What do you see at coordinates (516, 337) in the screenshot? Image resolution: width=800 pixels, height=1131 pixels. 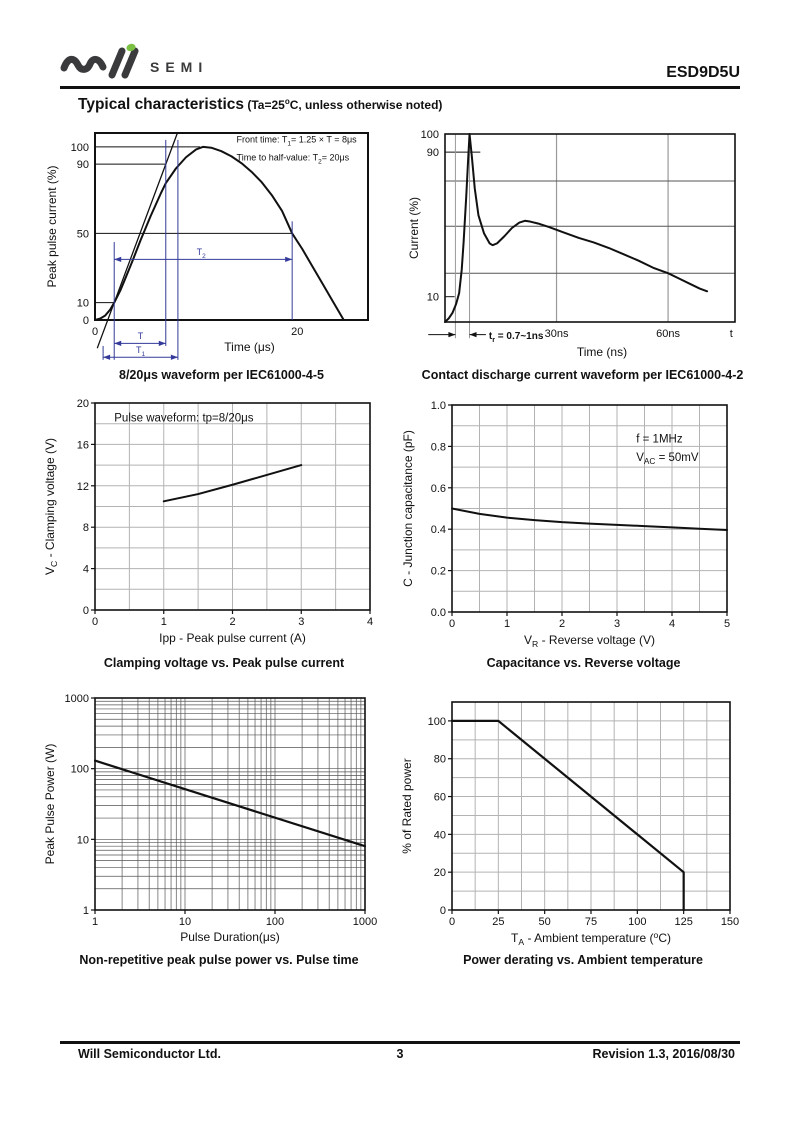 I see `svg-text: tr = 0.7~1ns` at bounding box center [516, 337].